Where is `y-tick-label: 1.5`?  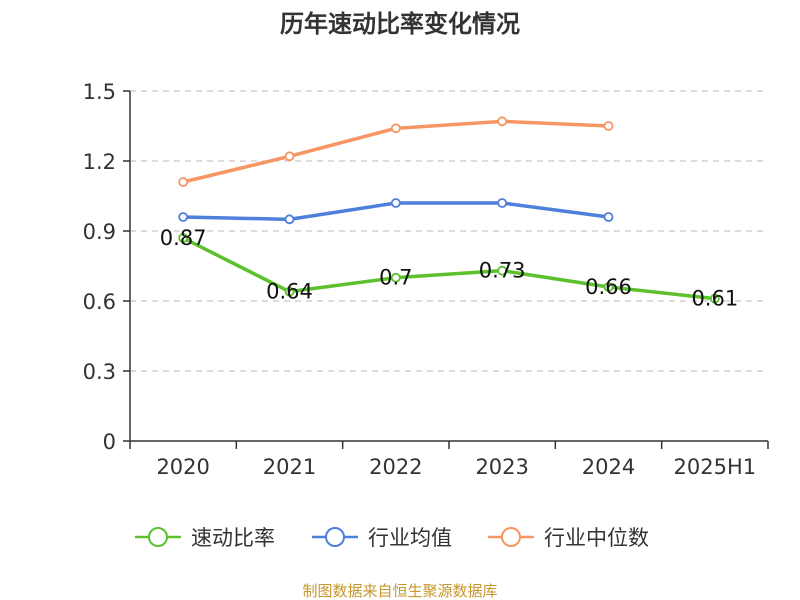
y-tick-label: 1.5 is located at coordinates (99, 92).